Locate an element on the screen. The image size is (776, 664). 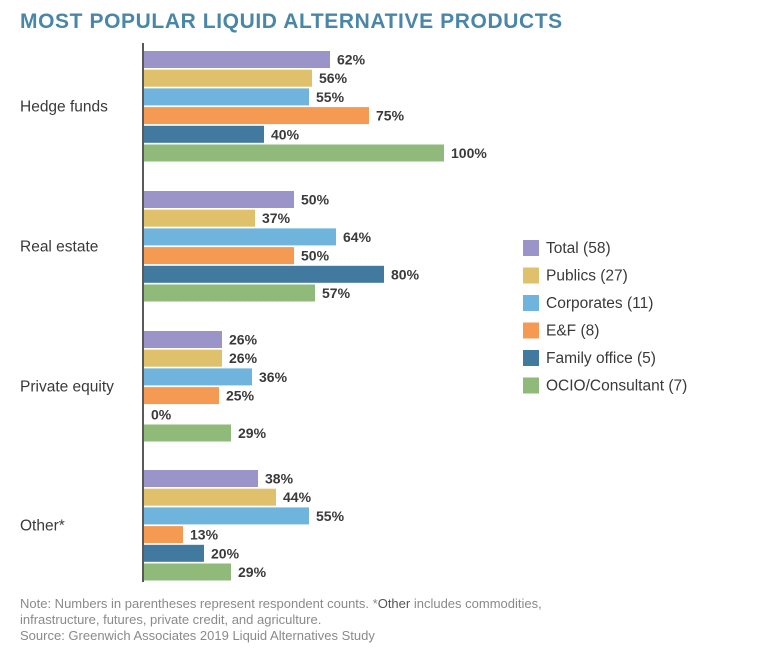
value-label-other-family-office-5: 20% is located at coordinates (225, 553).